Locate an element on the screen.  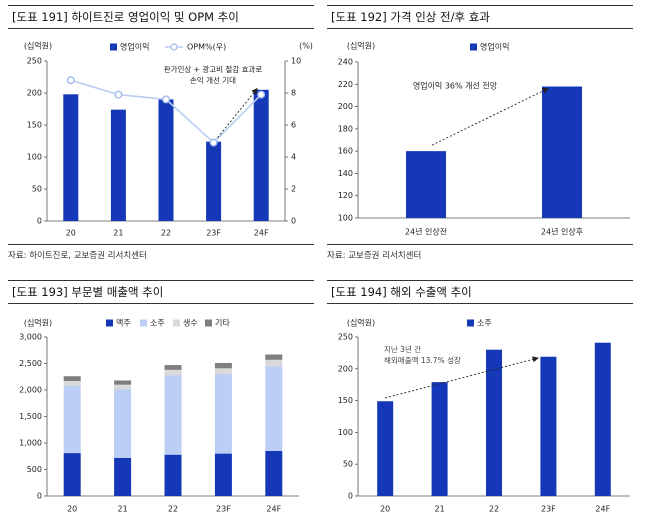
panel4-title-rule is located at coordinates (480, 303).